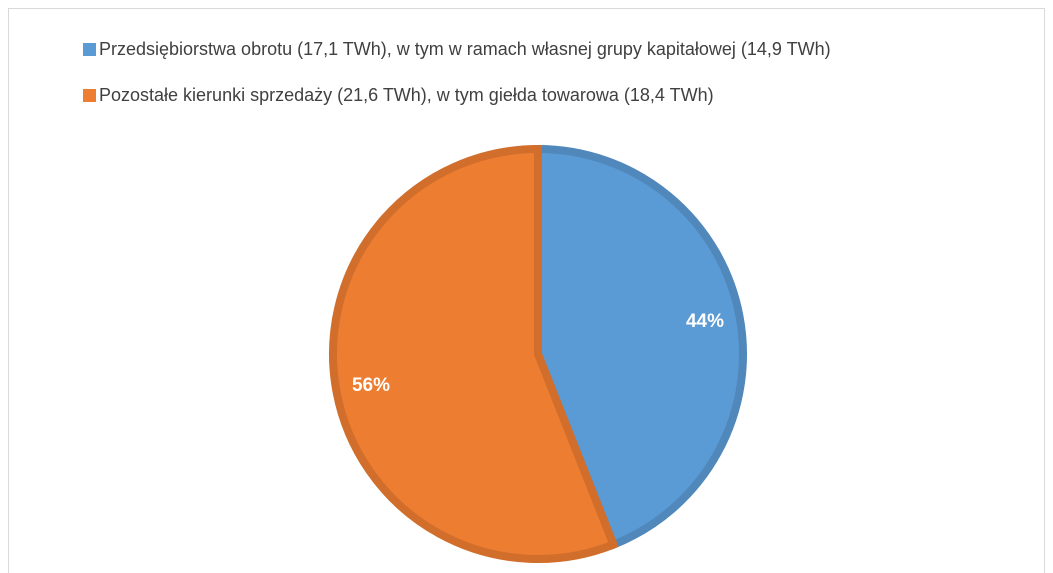 This screenshot has width=1053, height=573. I want to click on data-label: 44%, so click(705, 321).